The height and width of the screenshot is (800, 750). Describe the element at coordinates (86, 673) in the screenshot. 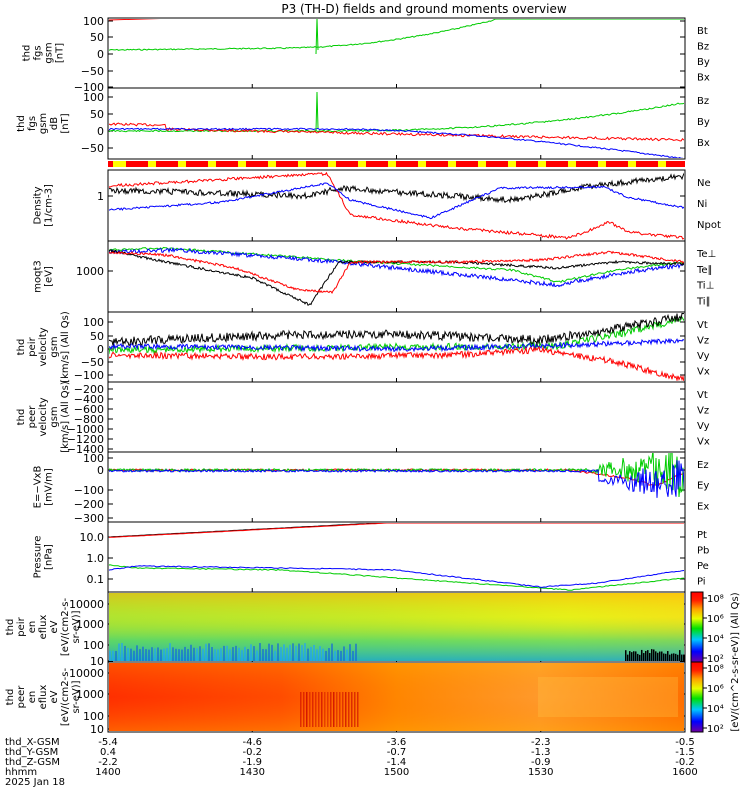

I see `y-tick-label: 10000` at that location.